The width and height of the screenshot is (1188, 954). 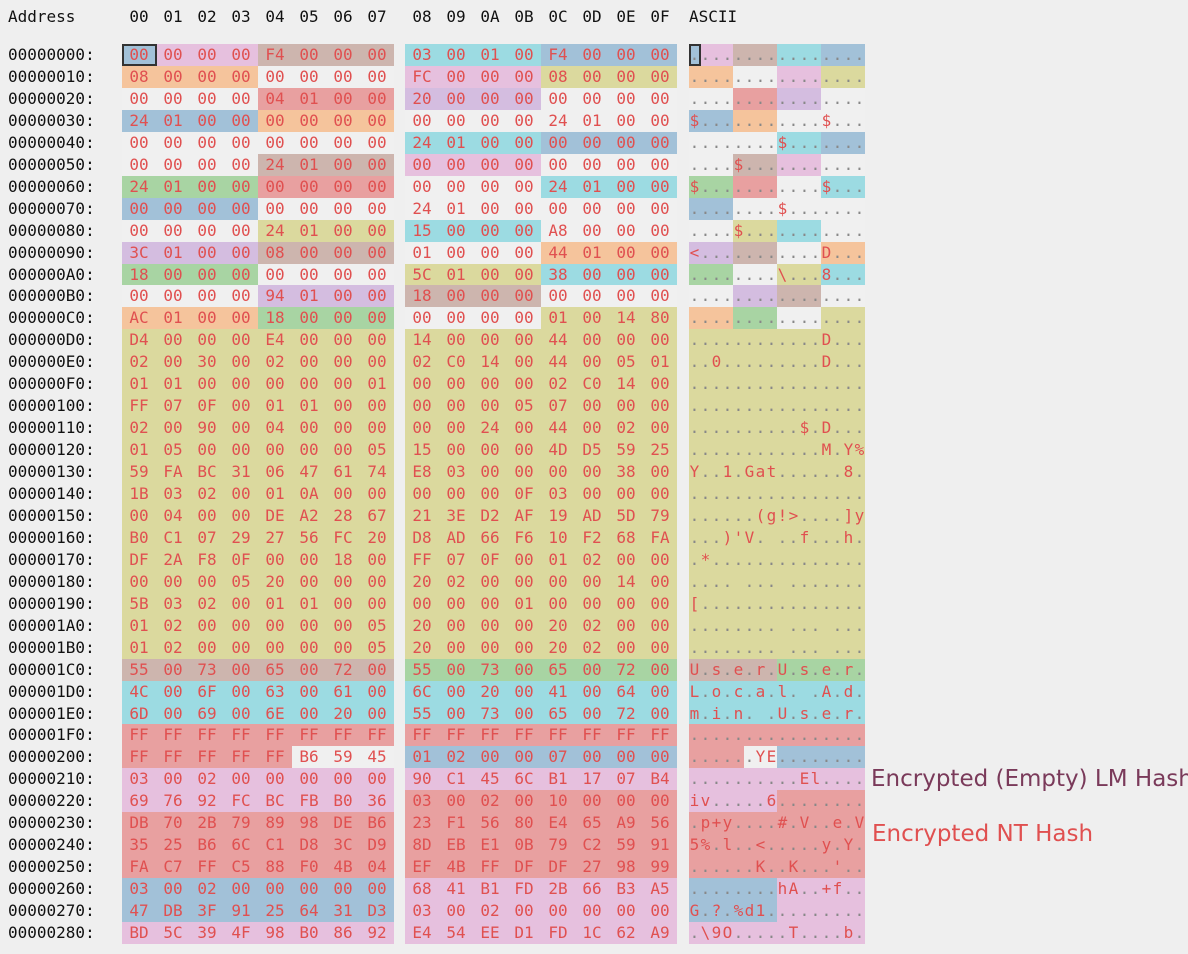 I want to click on hex-byte: 47, so click(x=309, y=472).